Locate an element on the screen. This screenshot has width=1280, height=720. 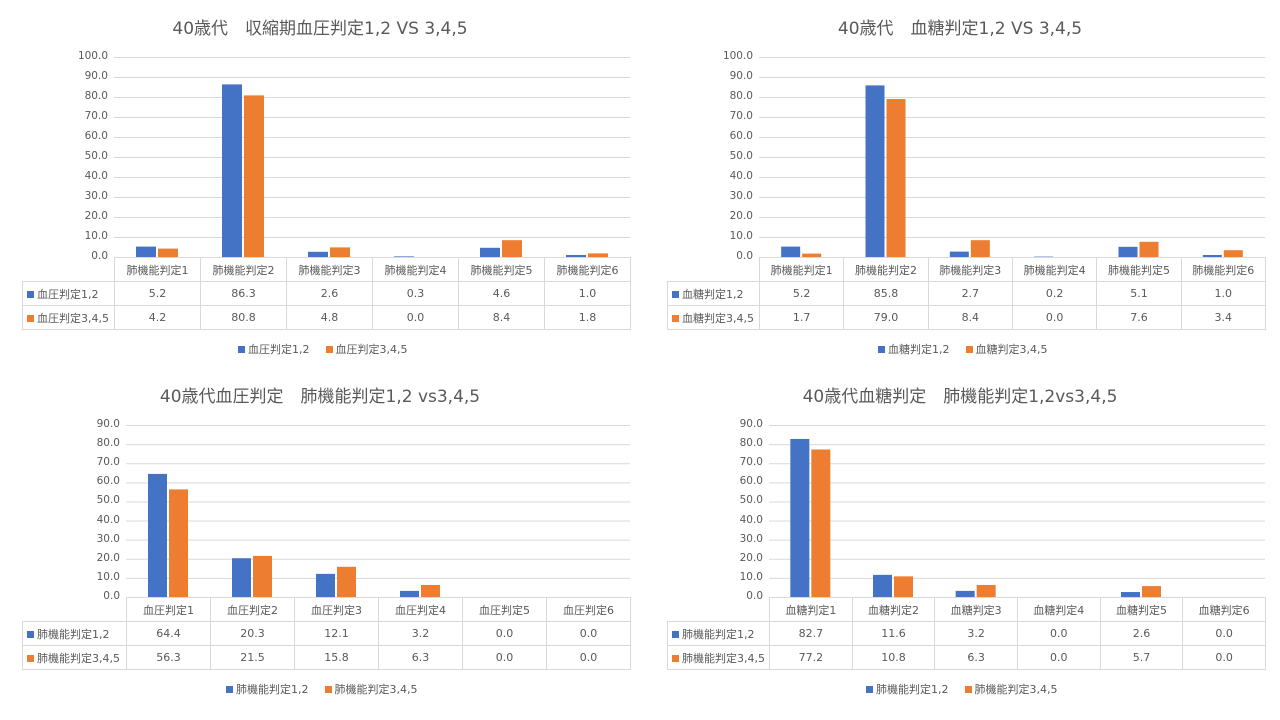
data-label: 4.6 is located at coordinates (501, 293).